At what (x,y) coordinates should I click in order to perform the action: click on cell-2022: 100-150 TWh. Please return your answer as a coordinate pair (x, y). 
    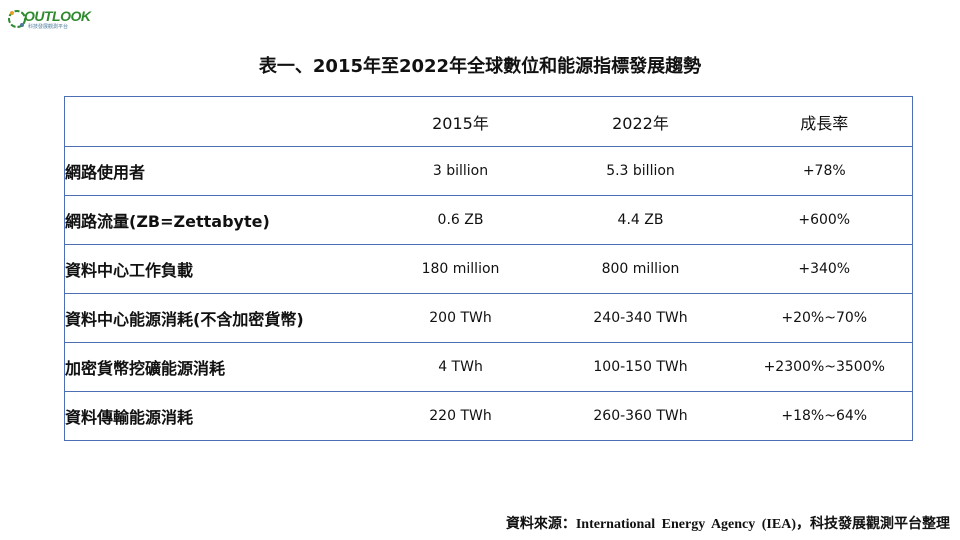
    Looking at the image, I should click on (640, 367).